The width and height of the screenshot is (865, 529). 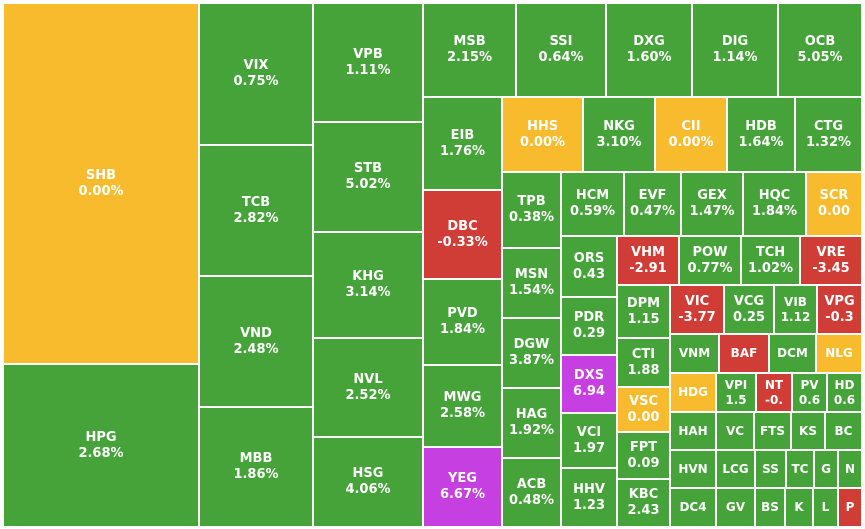 I want to click on tile-hhs: HHS 0.00%, so click(x=542, y=134).